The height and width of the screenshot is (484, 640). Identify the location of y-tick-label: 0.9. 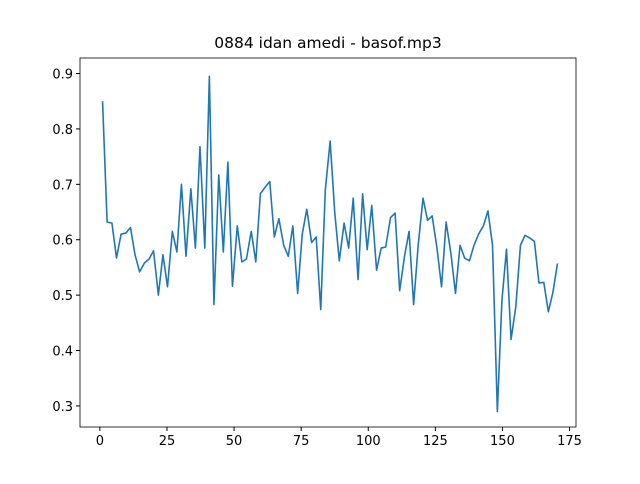
(62, 75).